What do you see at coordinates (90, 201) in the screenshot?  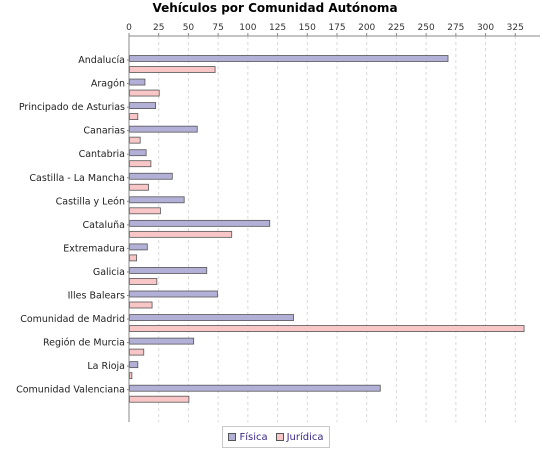 I see `category-label: Castilla y León` at bounding box center [90, 201].